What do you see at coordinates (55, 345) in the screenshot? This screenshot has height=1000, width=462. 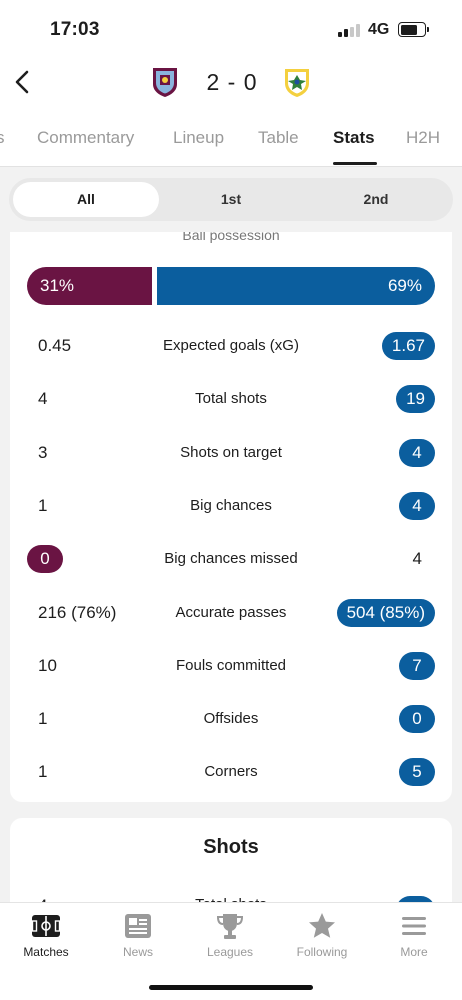 I see `stat-home-value: 0.45` at bounding box center [55, 345].